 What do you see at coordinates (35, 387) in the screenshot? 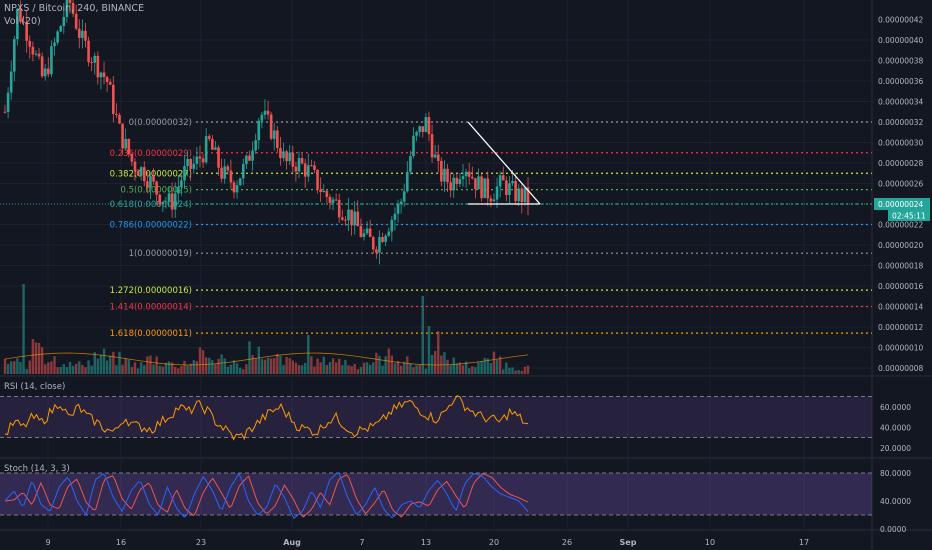
I see `rsi-title: RSI (14, close)` at bounding box center [35, 387].